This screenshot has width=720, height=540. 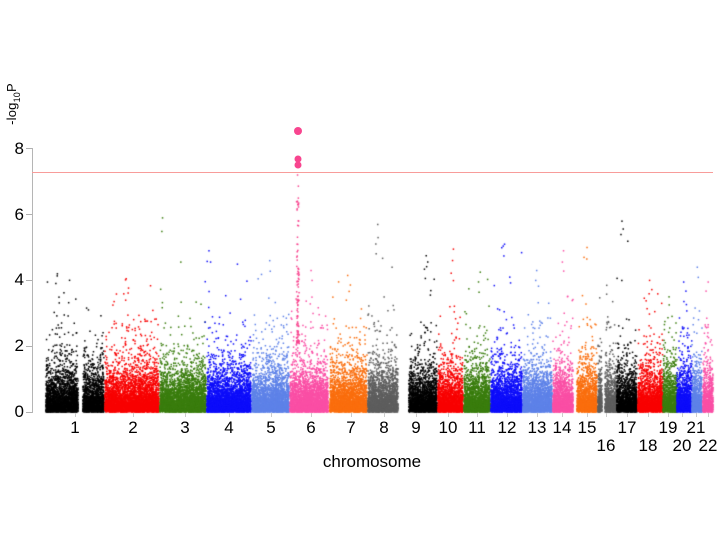 I want to click on chr-label-16: 16, so click(x=606, y=445).